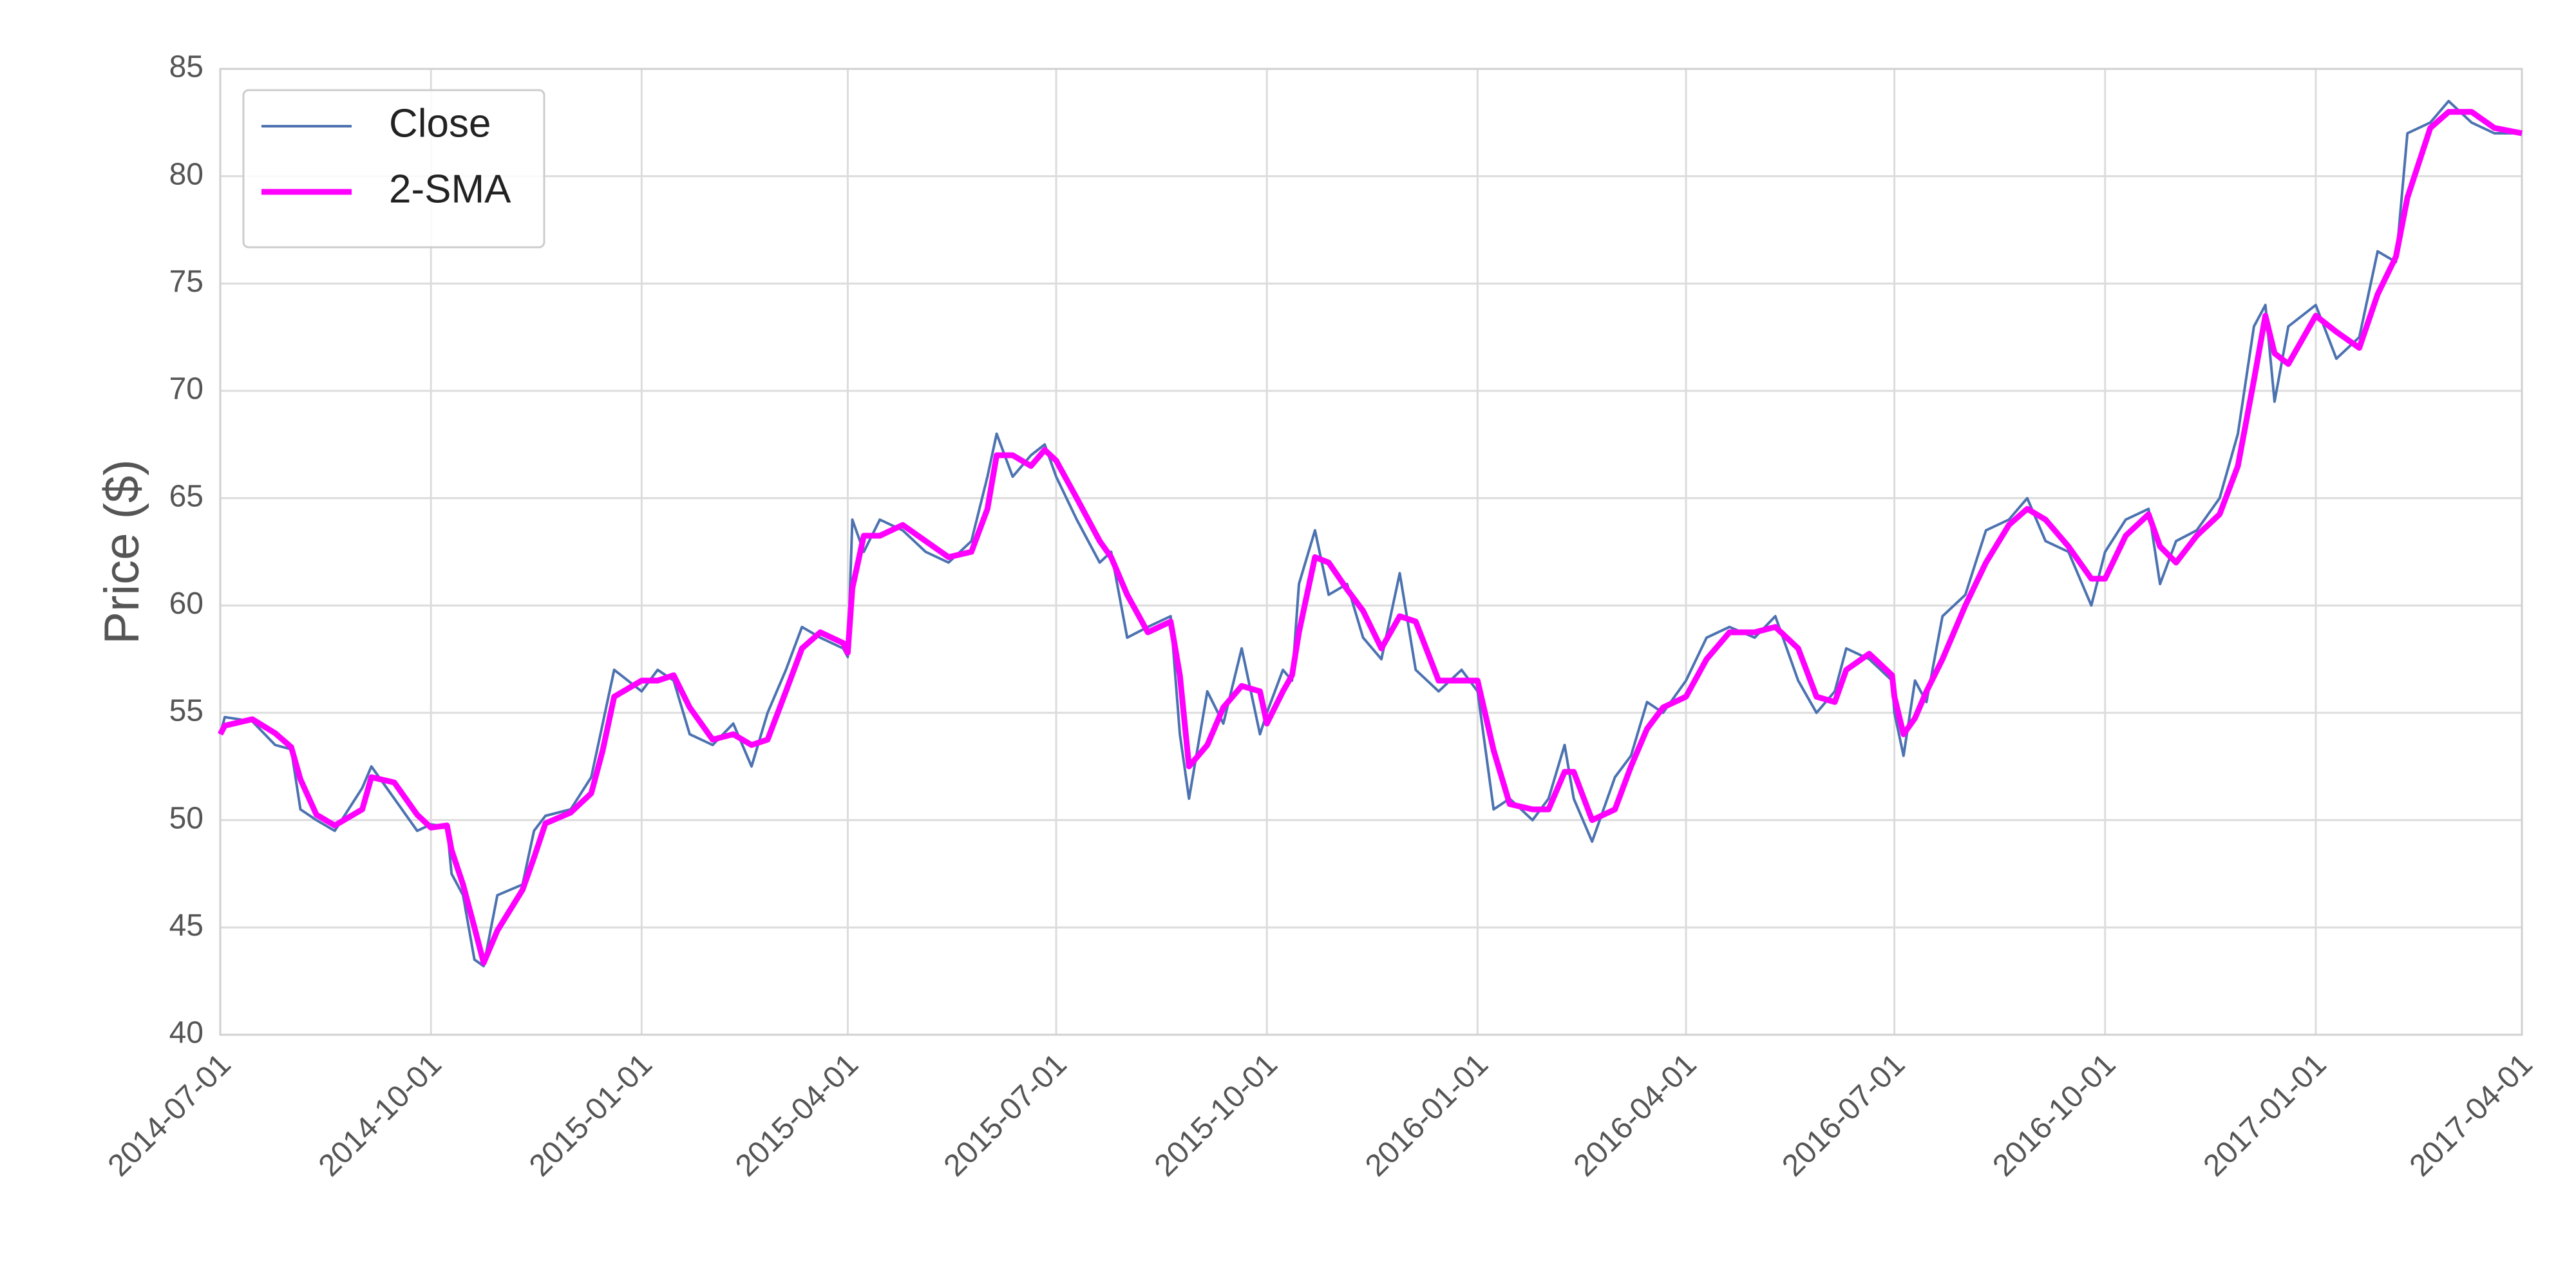 The image size is (2576, 1282). Describe the element at coordinates (186, 604) in the screenshot. I see `y-tick-label: 60` at that location.